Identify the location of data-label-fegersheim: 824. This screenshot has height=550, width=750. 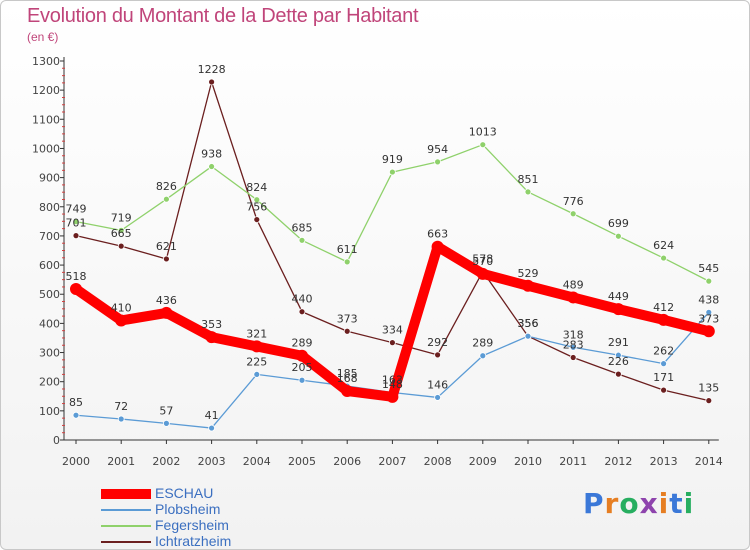
(256, 187).